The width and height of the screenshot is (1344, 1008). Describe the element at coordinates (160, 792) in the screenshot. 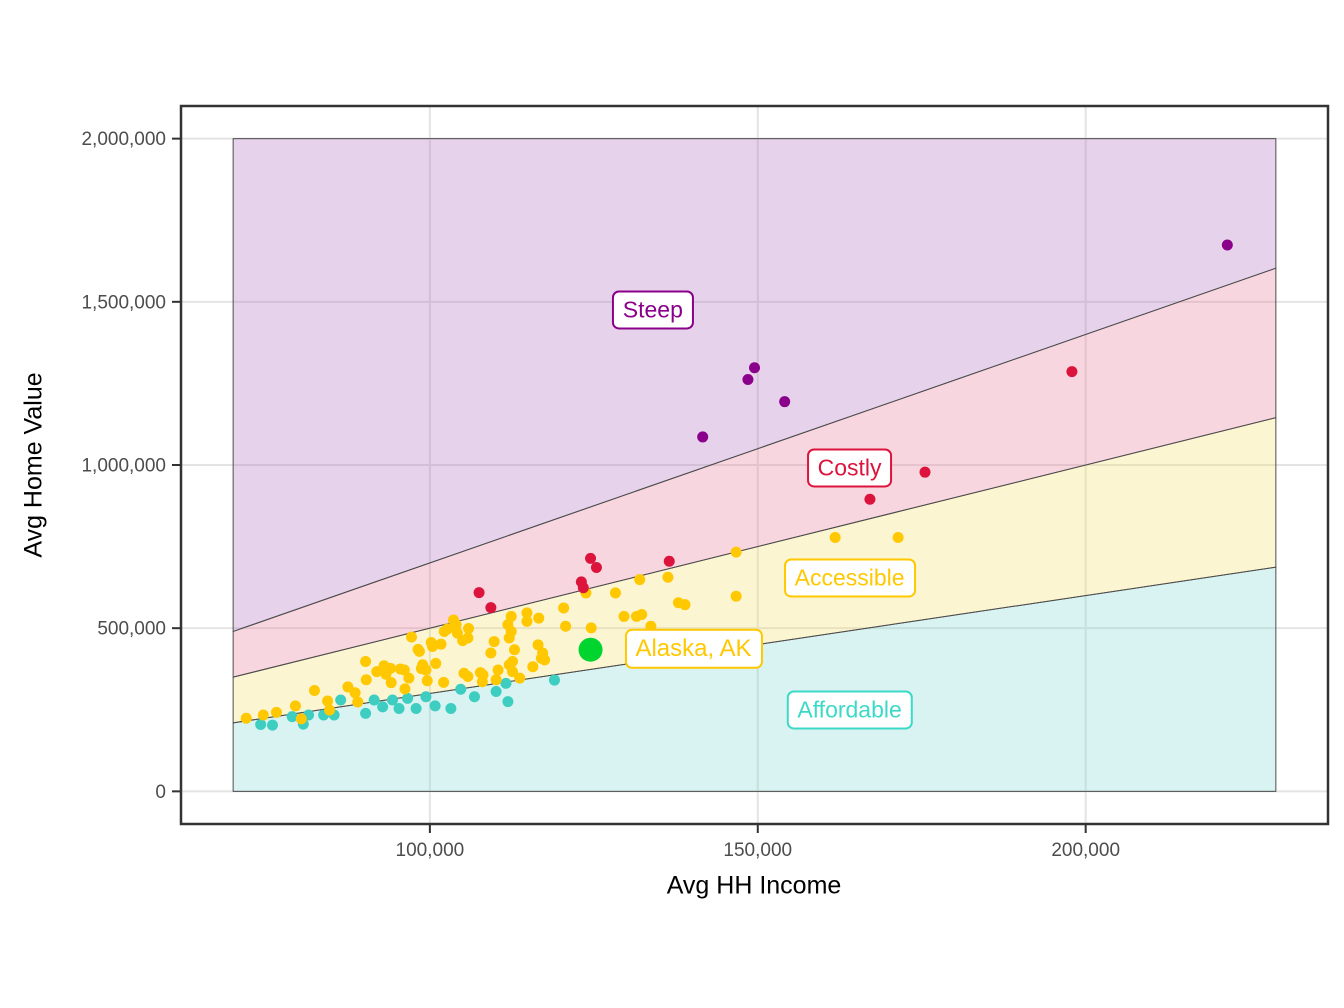

I see `y-tick-label: 0` at that location.